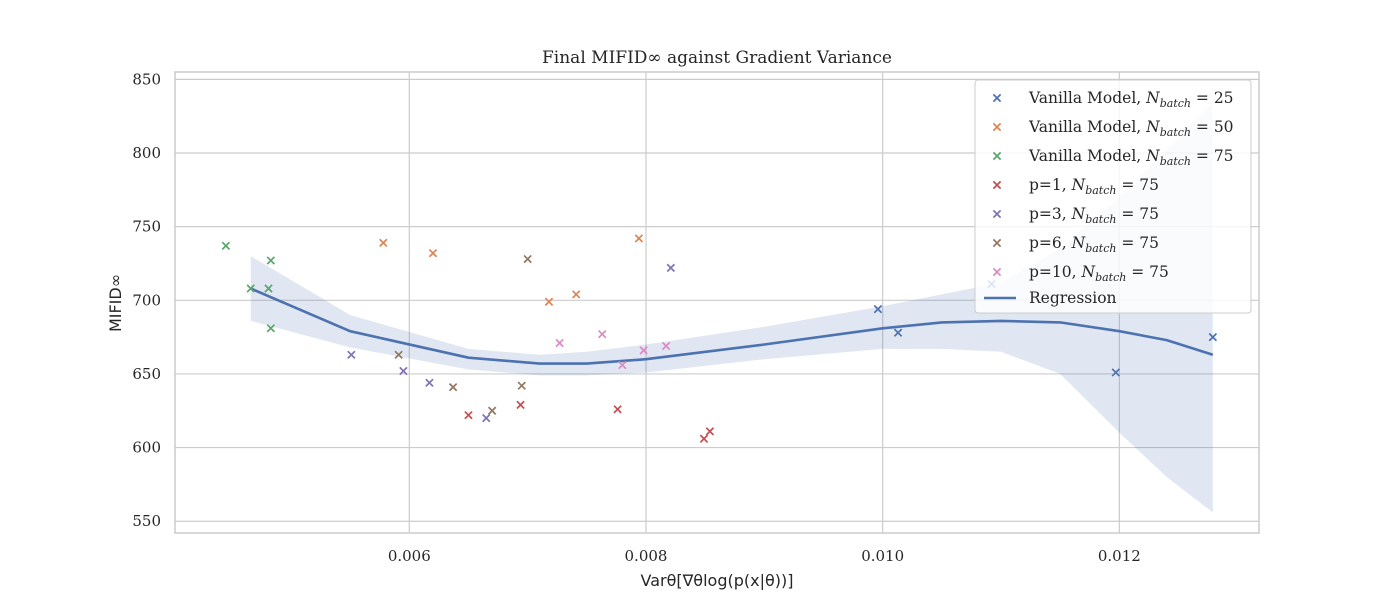  I want to click on regression-line, so click(732, 326).